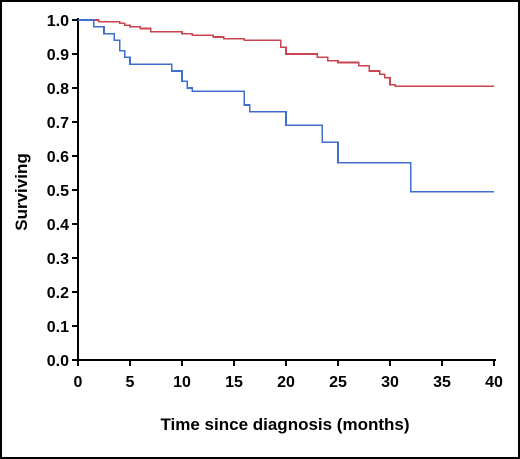  I want to click on x-tick-label: 15, so click(234, 382).